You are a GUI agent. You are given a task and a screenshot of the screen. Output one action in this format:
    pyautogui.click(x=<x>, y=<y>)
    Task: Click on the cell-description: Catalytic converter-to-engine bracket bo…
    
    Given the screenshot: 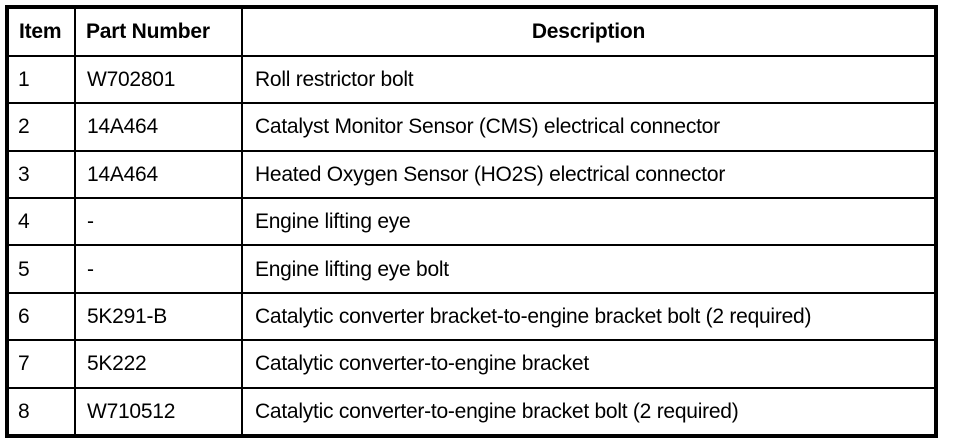 What is the action you would take?
    pyautogui.click(x=589, y=412)
    